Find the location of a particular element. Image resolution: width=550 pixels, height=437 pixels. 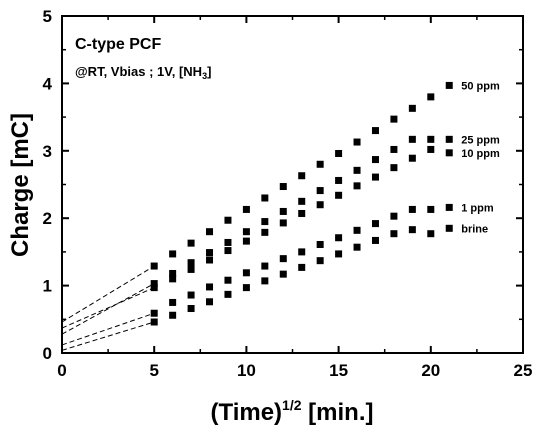

series-label: 50 ppm is located at coordinates (480, 86).